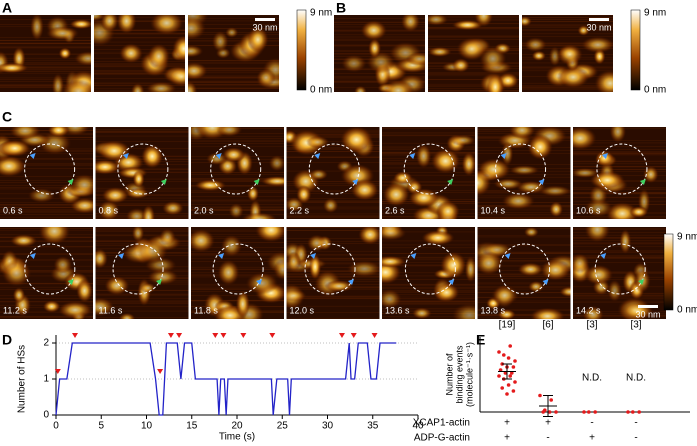 The image size is (697, 446). I want to click on y-tick-label: 1, so click(46, 379).